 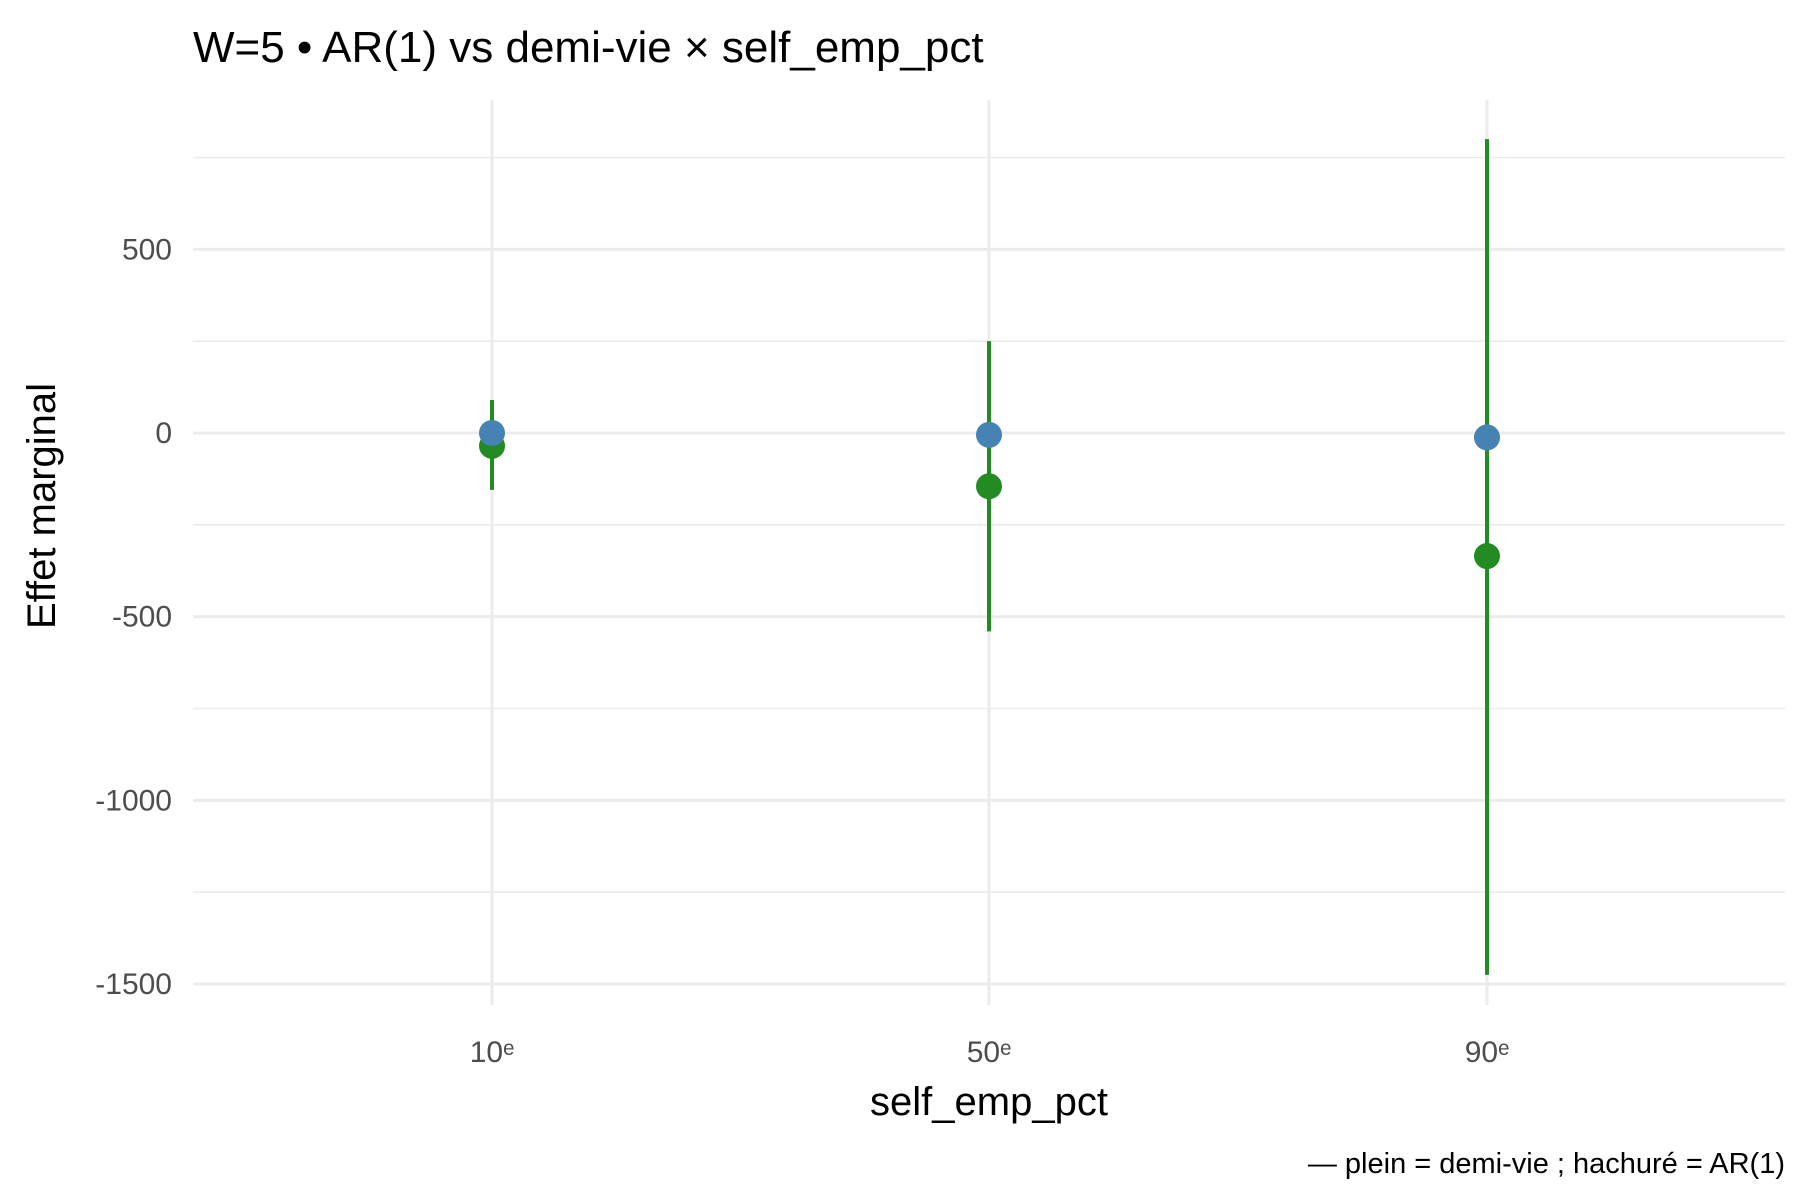 I want to click on y-tick-labels: 500 0 -500 -1000 -1500, so click(x=133, y=617).